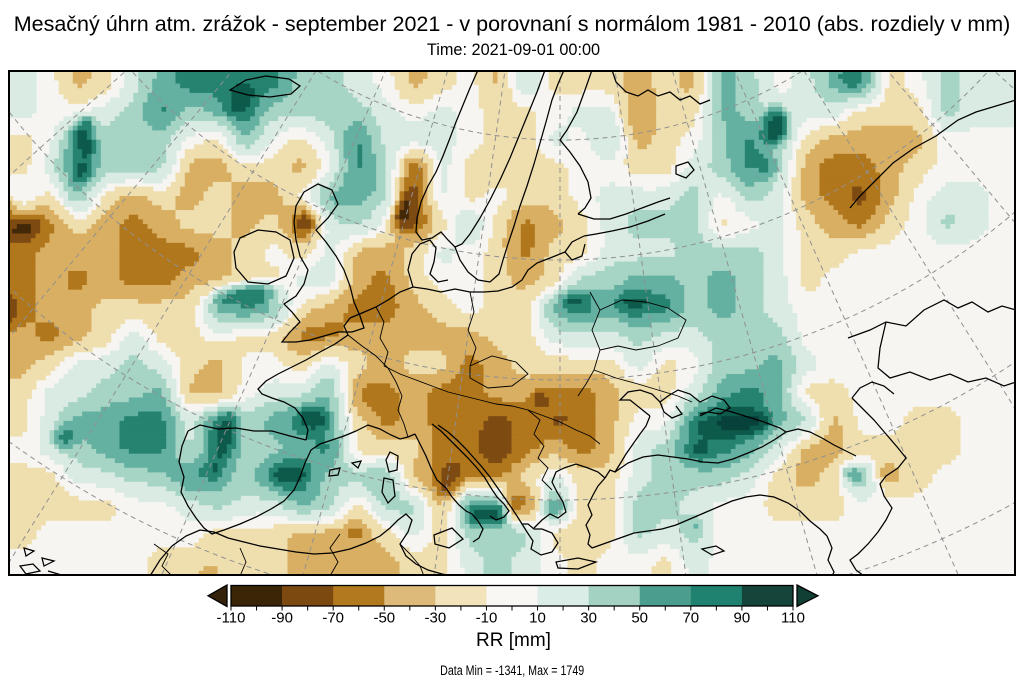 This screenshot has height=688, width=1024. What do you see at coordinates (690, 618) in the screenshot?
I see `svg-text: 70` at bounding box center [690, 618].